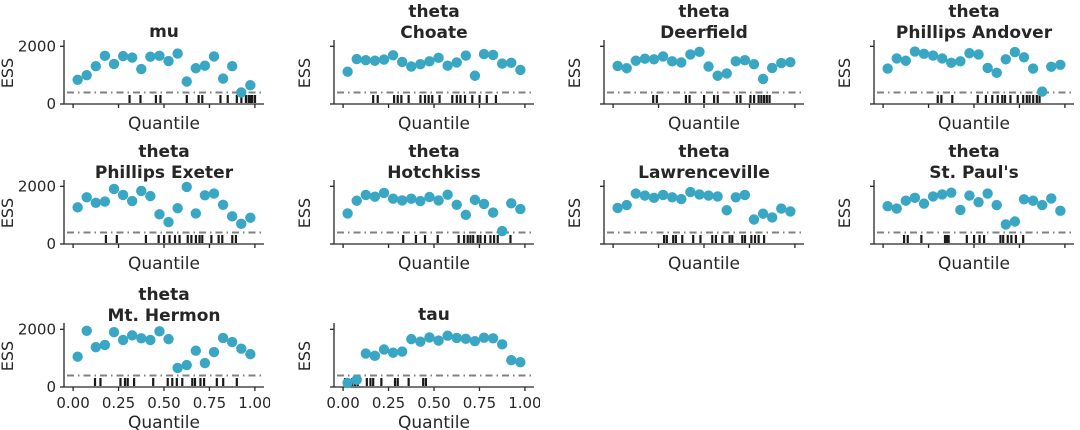 The image size is (1080, 430). What do you see at coordinates (72, 403) in the screenshot?
I see `x-tick-label: 0.00` at bounding box center [72, 403].